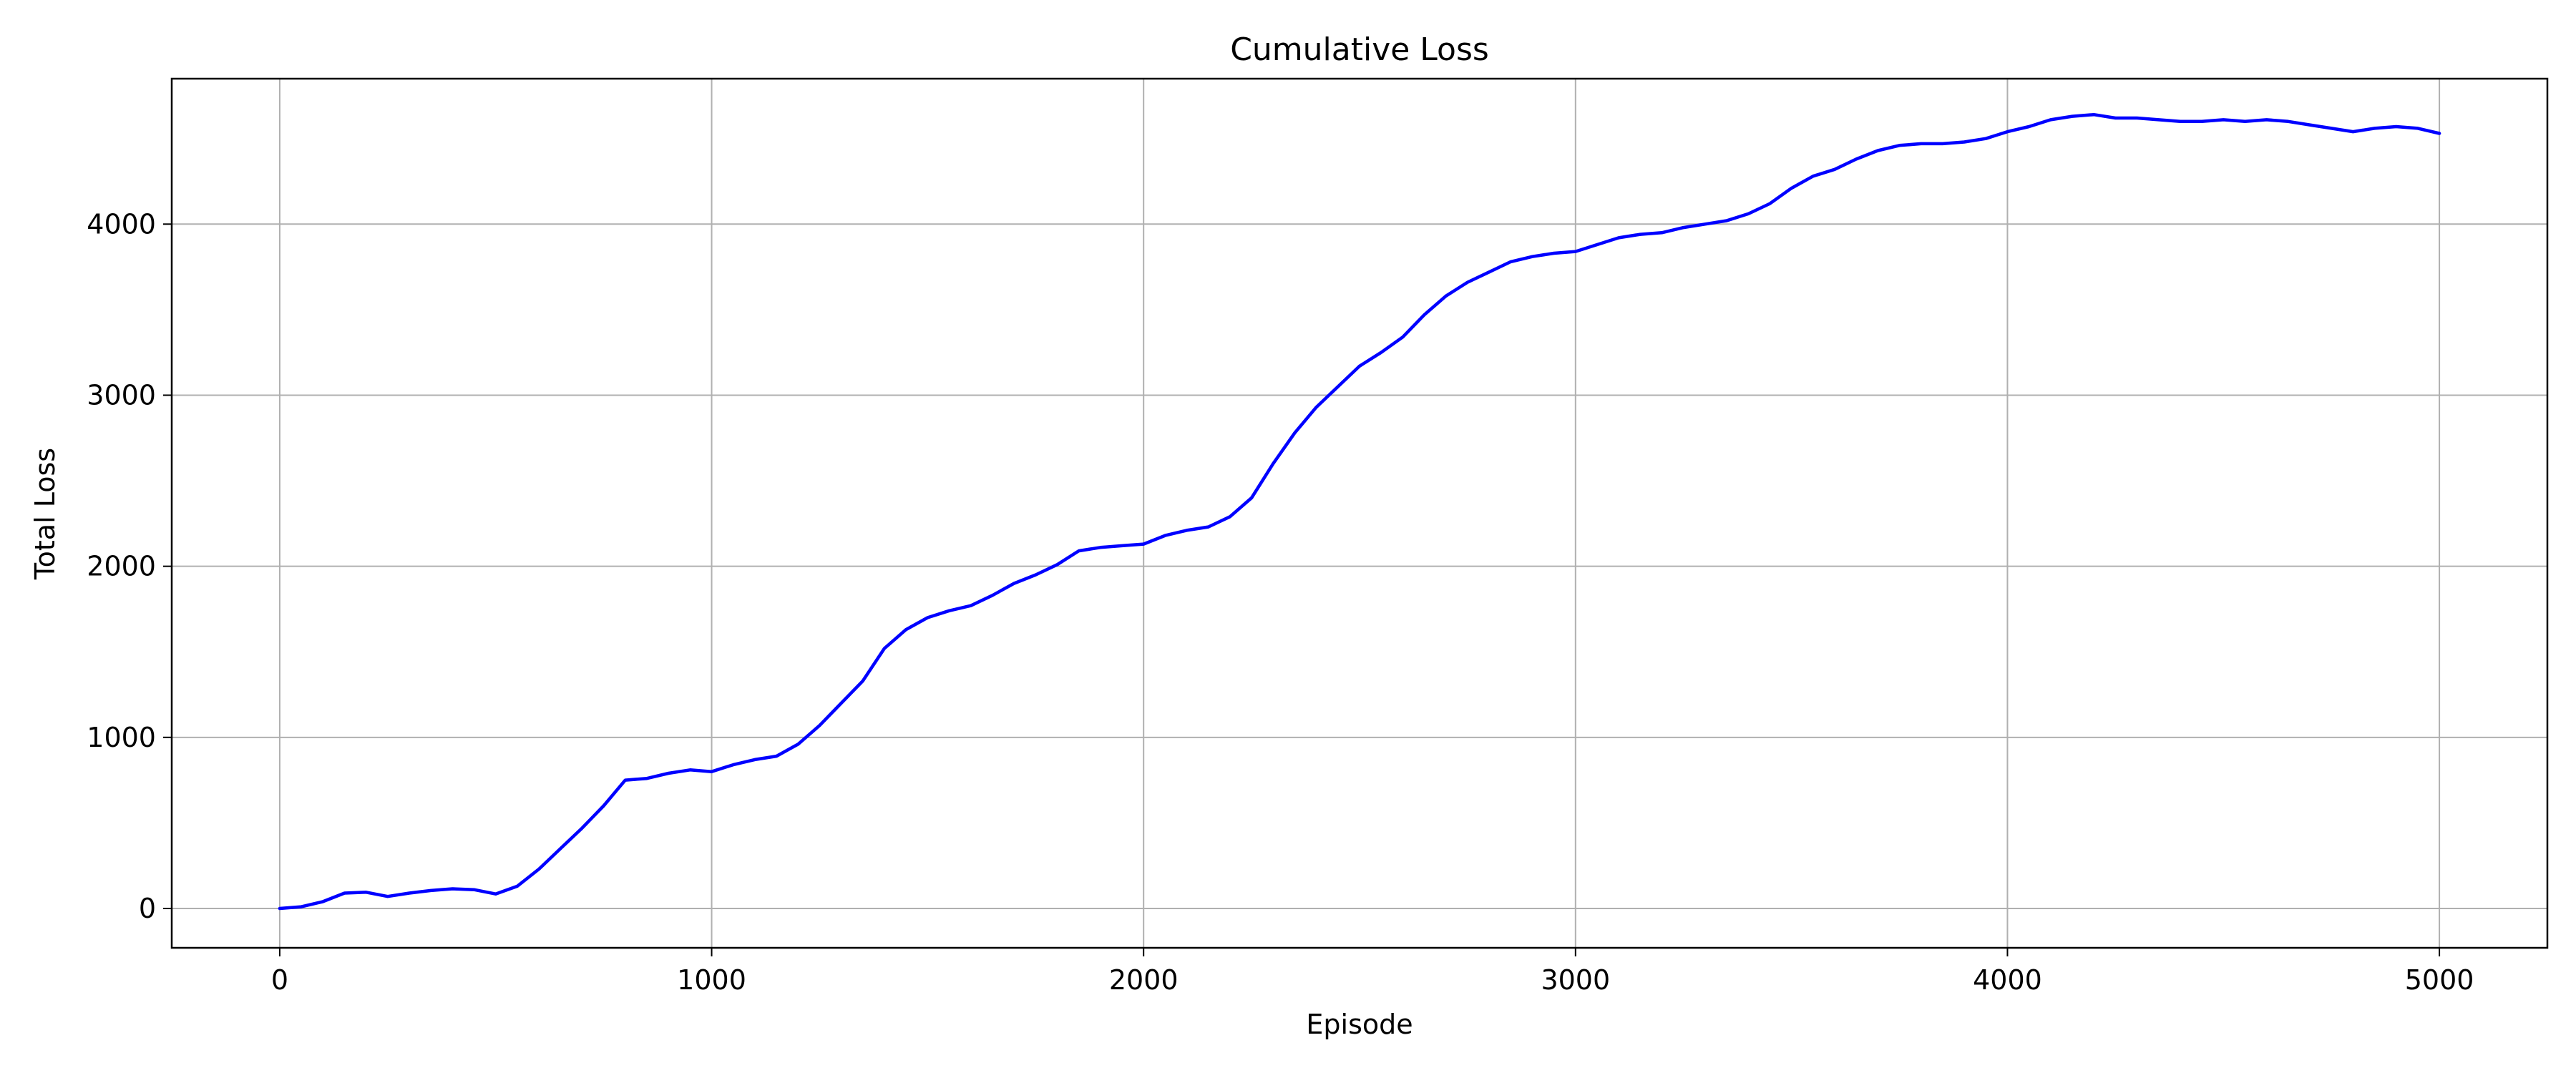 The width and height of the screenshot is (2576, 1073). I want to click on x-tick-label: 5000, so click(2439, 980).